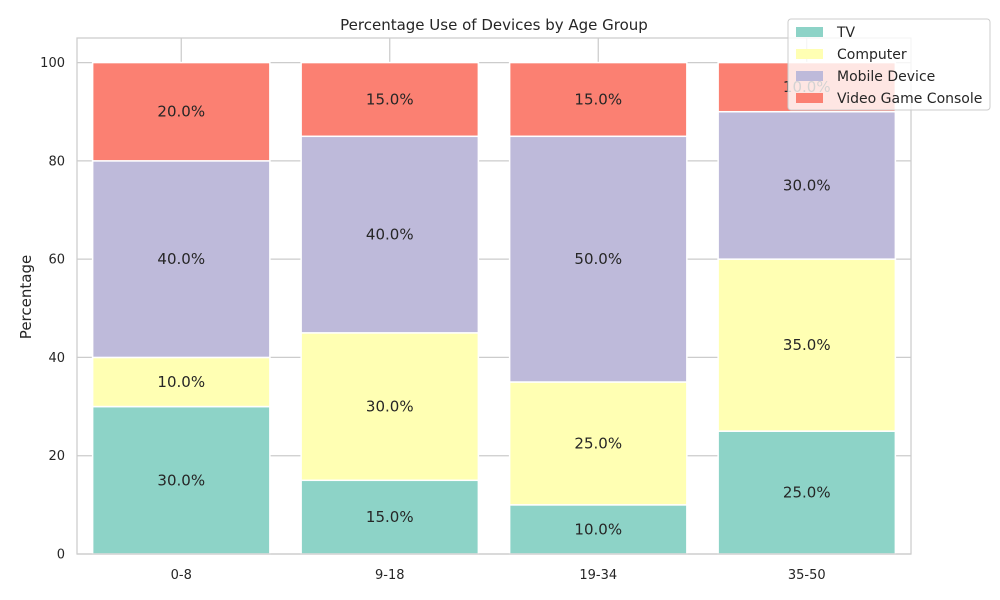  Describe the element at coordinates (598, 575) in the screenshot. I see `x-tick-label: 19-34` at that location.